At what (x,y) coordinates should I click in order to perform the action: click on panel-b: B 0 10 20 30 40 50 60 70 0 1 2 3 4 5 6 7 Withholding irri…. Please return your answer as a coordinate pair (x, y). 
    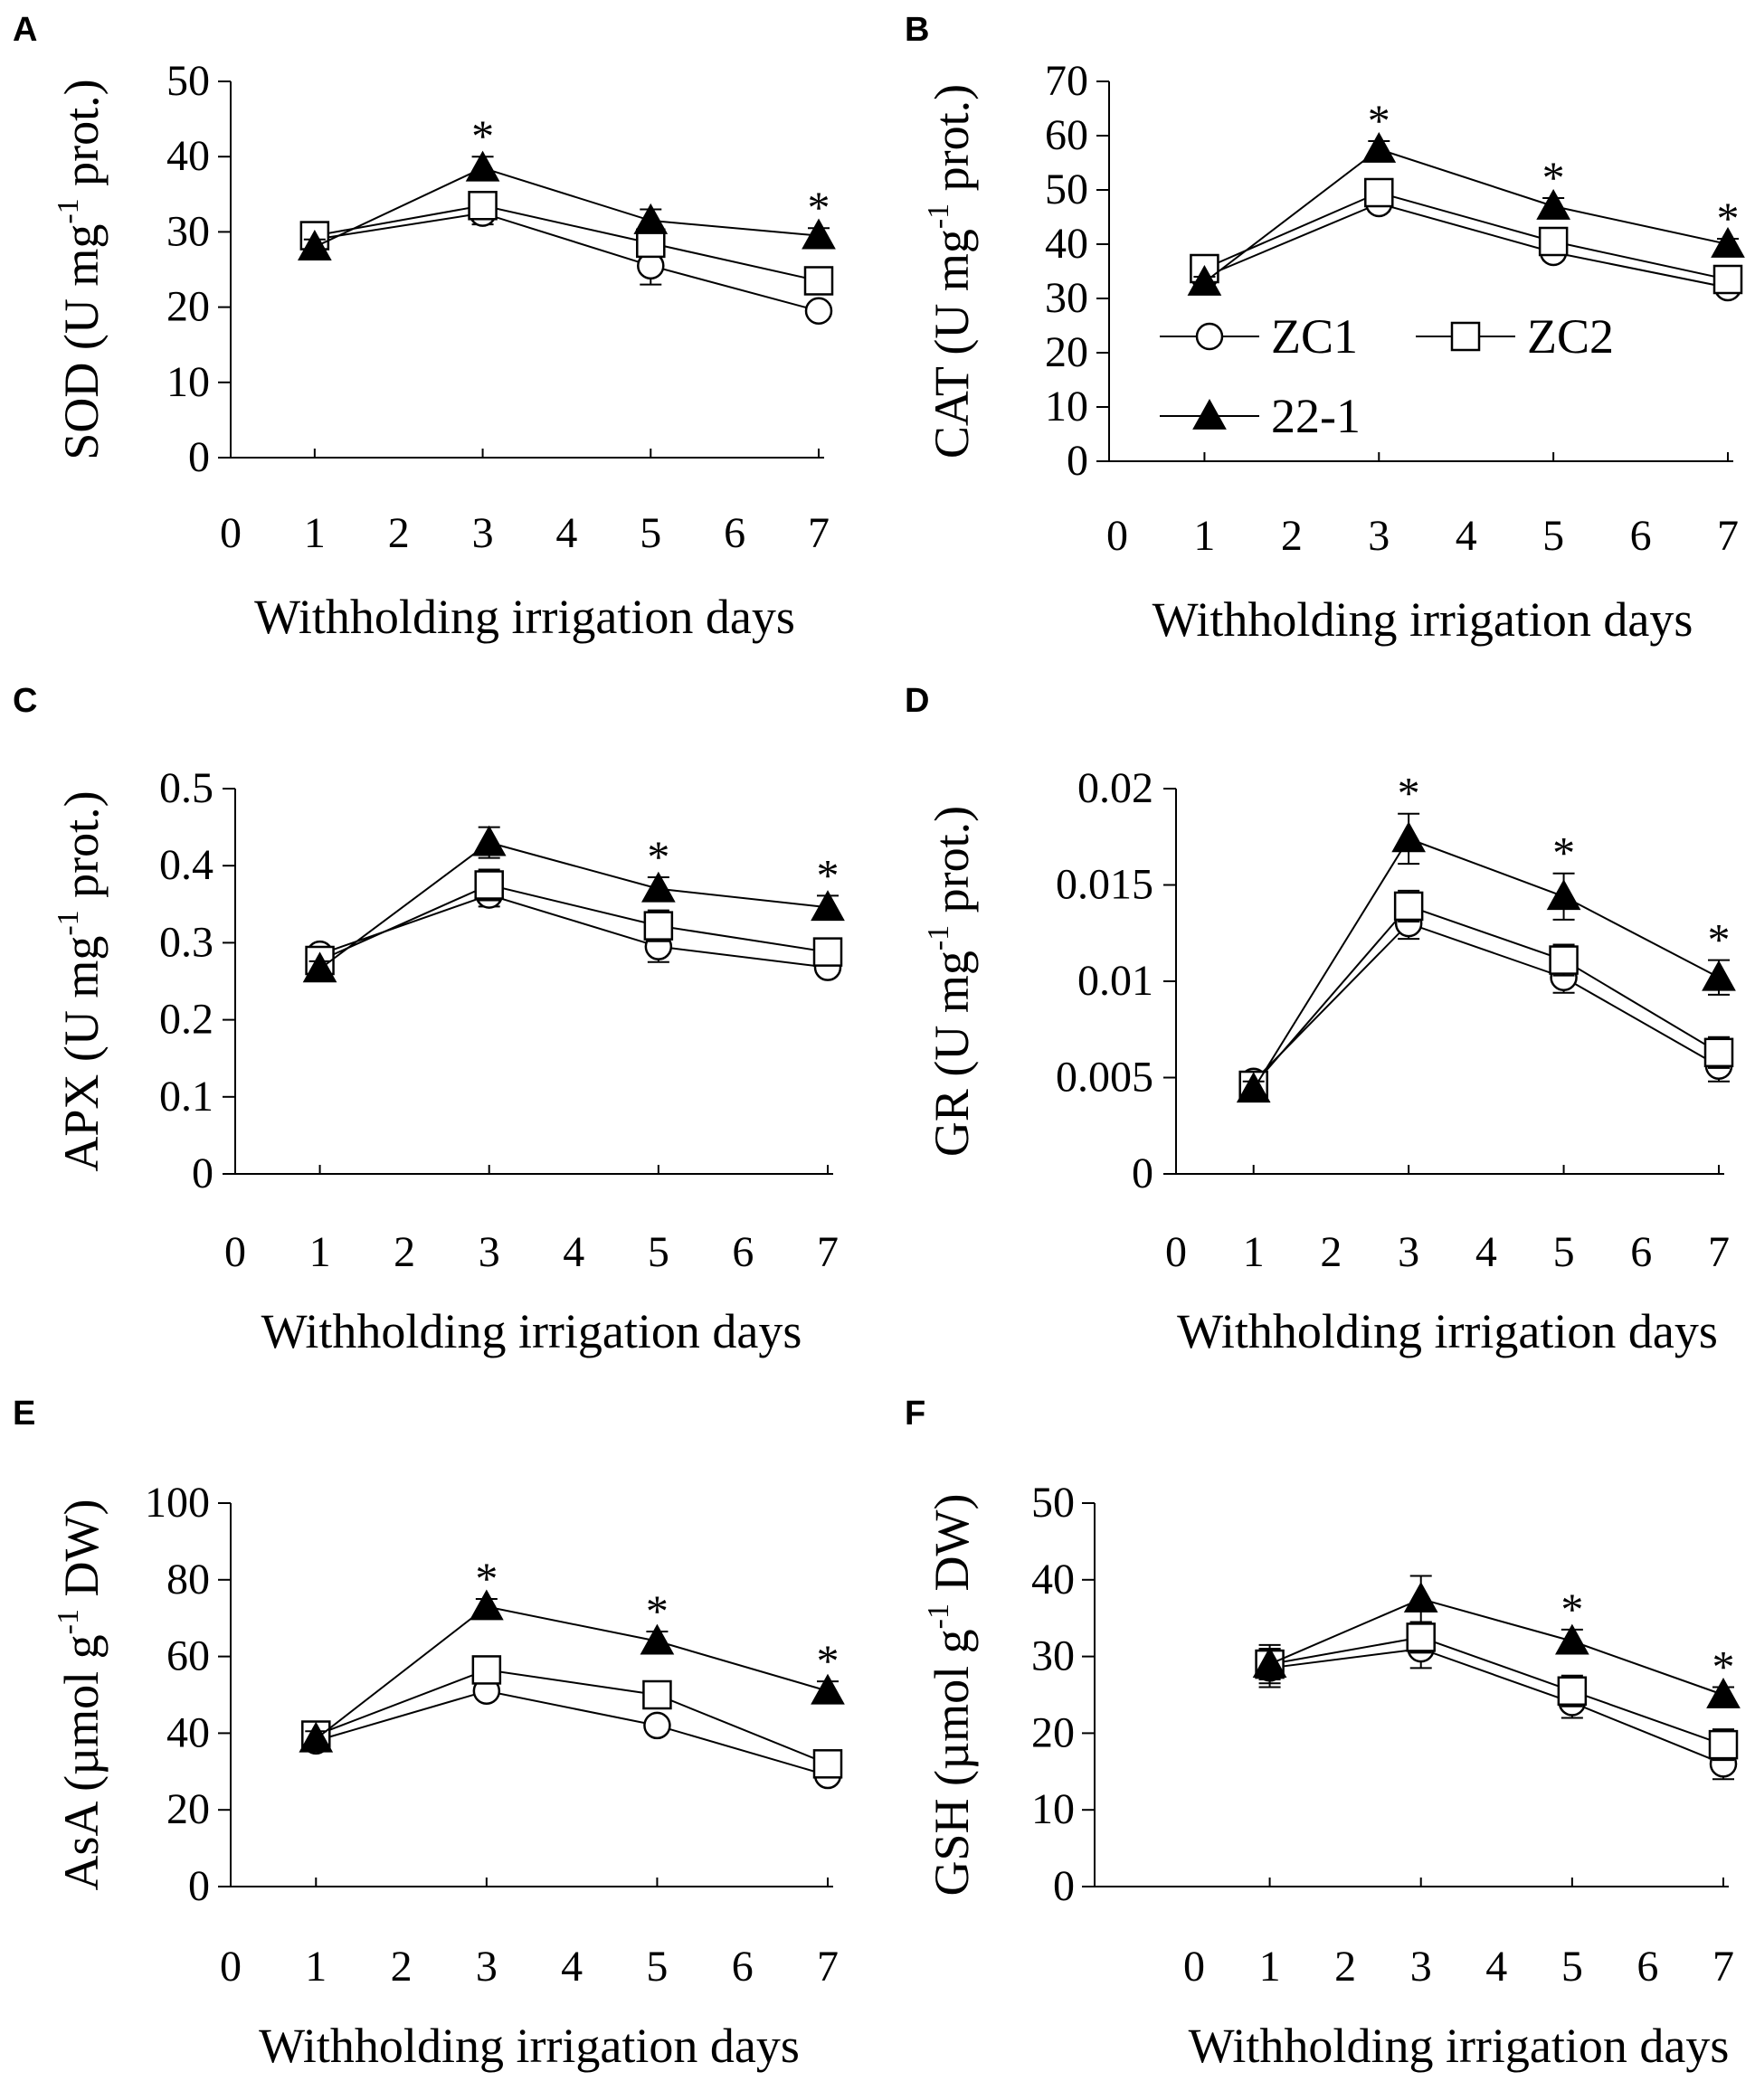
    Looking at the image, I should click on (1325, 329).